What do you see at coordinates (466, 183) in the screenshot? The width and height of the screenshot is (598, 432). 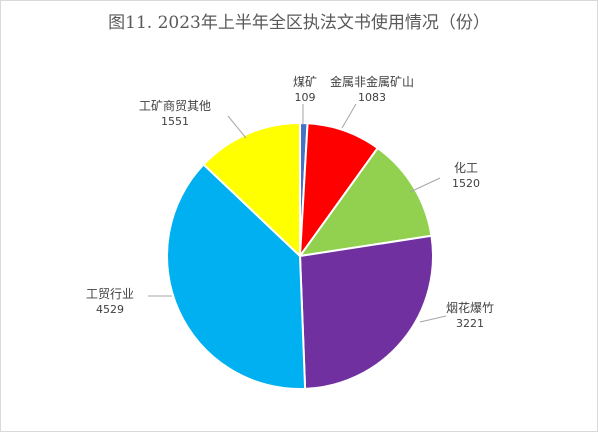 I see `slice-value-3: 1520` at bounding box center [466, 183].